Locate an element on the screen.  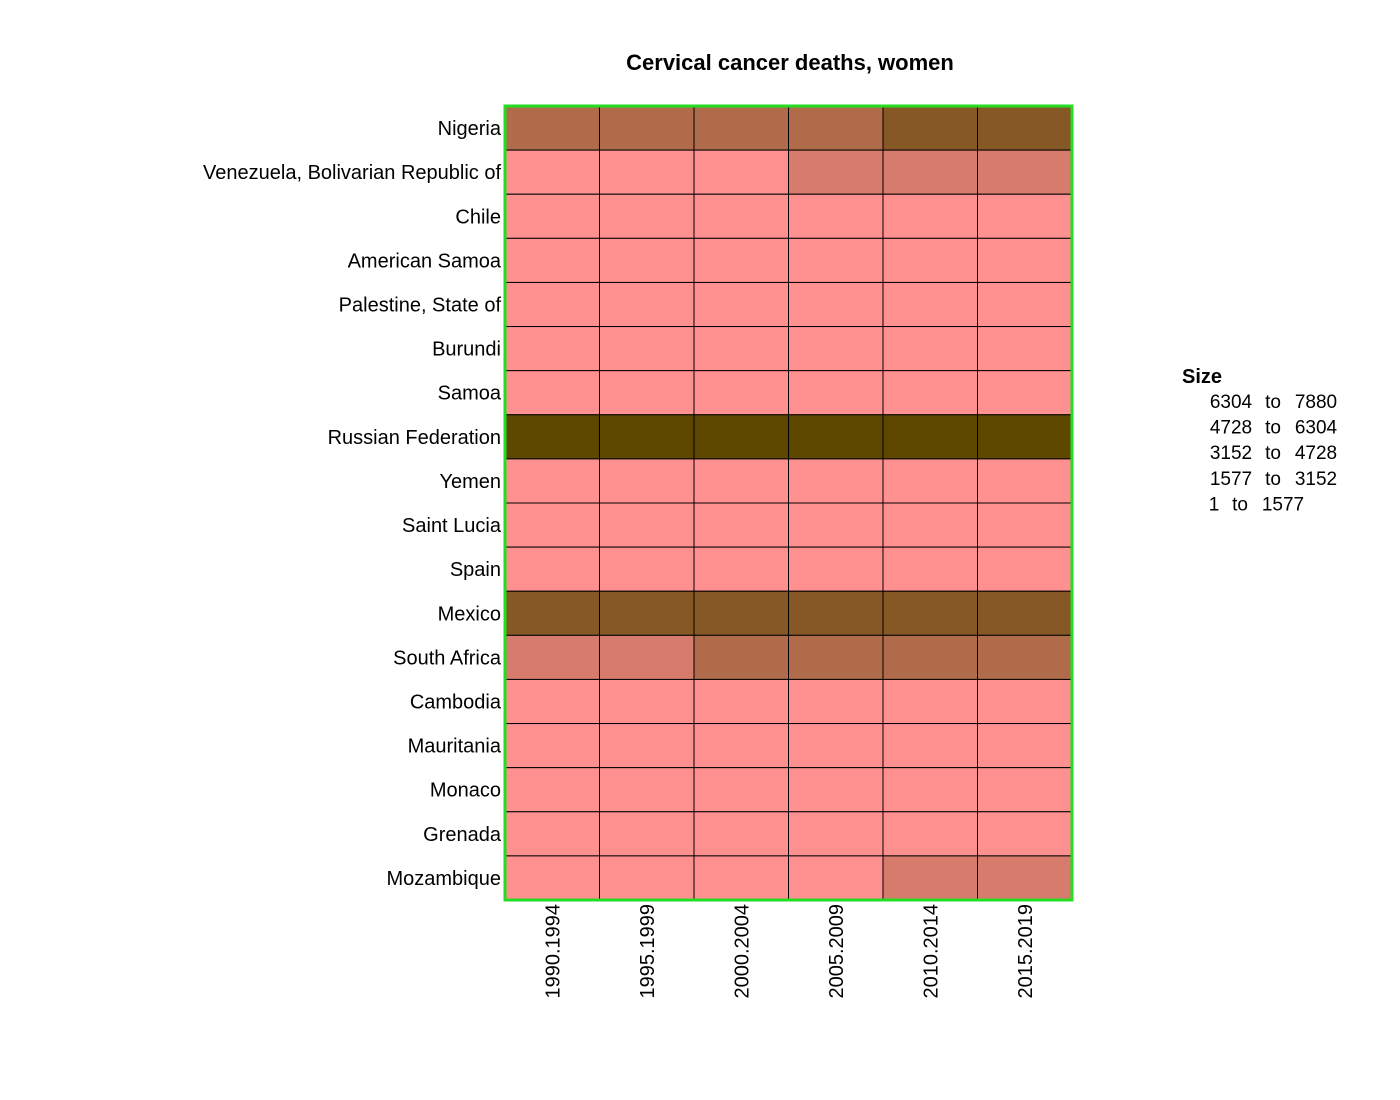
row-label: Venezuela, Bolivarian Republic of is located at coordinates (352, 173).